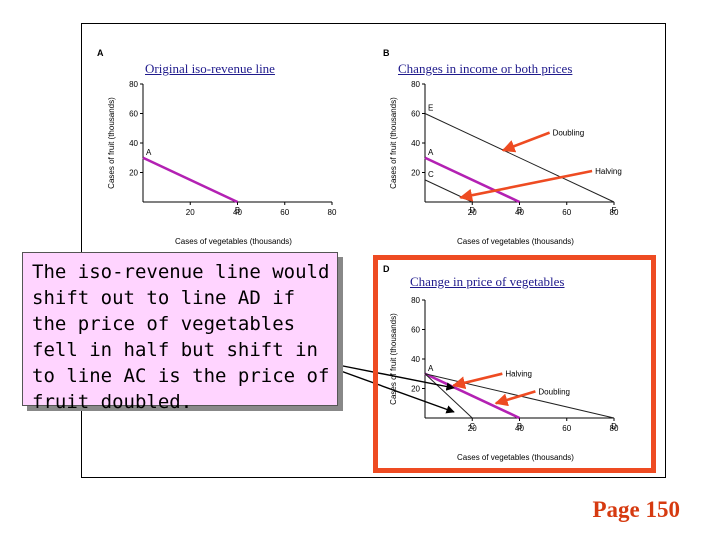 The width and height of the screenshot is (720, 540). I want to click on panel-letter-b: B, so click(386, 53).